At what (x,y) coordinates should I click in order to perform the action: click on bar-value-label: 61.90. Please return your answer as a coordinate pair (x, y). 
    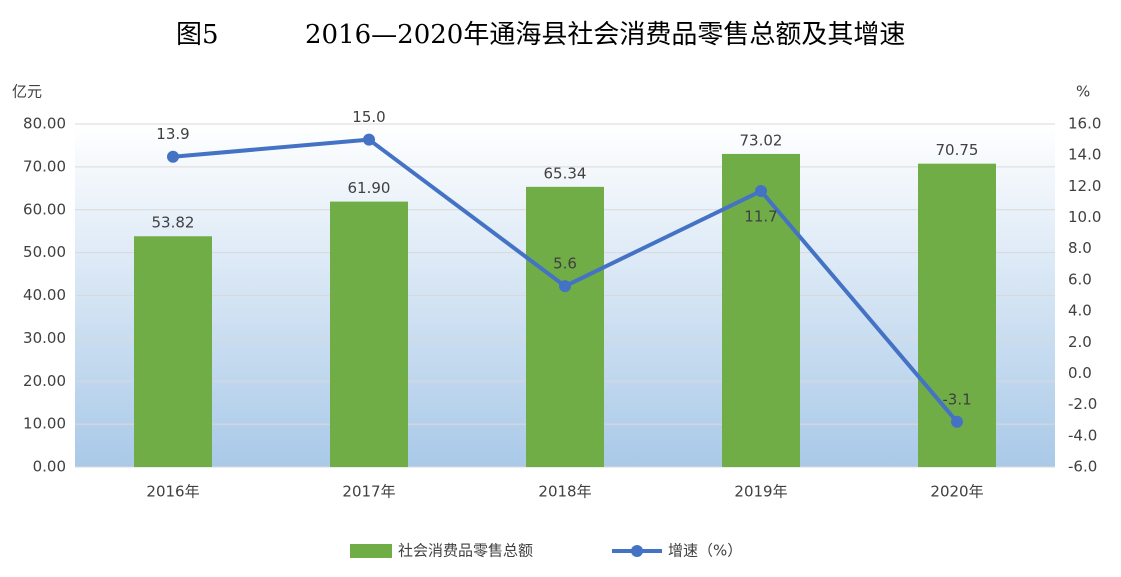
    Looking at the image, I should click on (369, 188).